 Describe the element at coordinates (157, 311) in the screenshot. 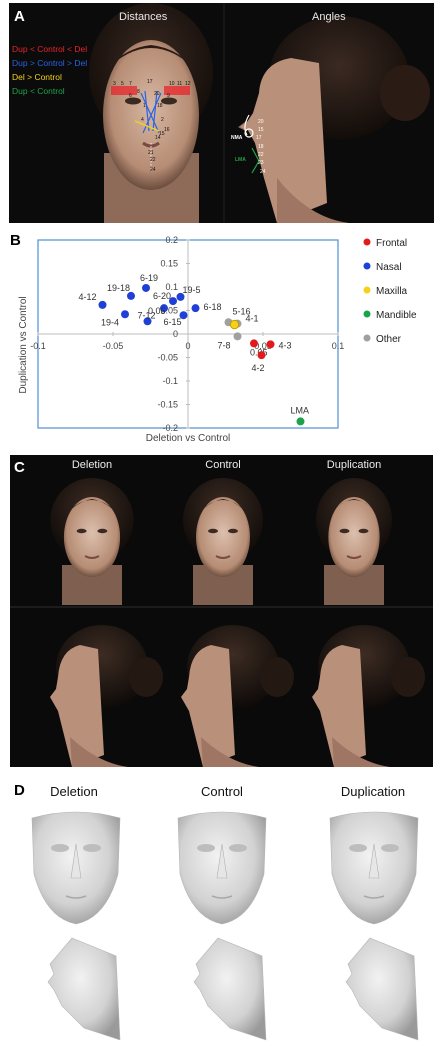

I see `data-point-label: 0.05` at that location.